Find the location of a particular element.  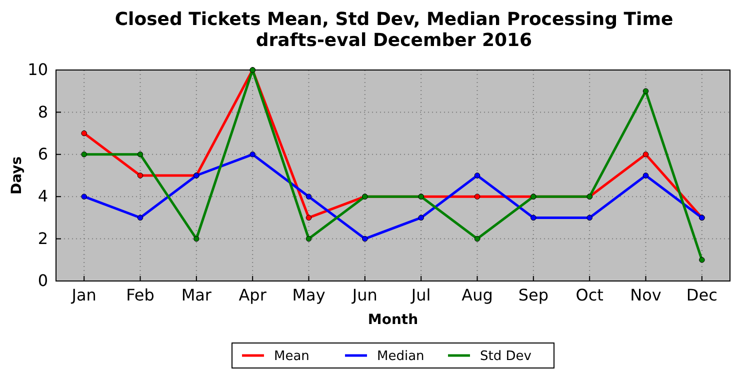

x-tick-label: Jul is located at coordinates (420, 294).